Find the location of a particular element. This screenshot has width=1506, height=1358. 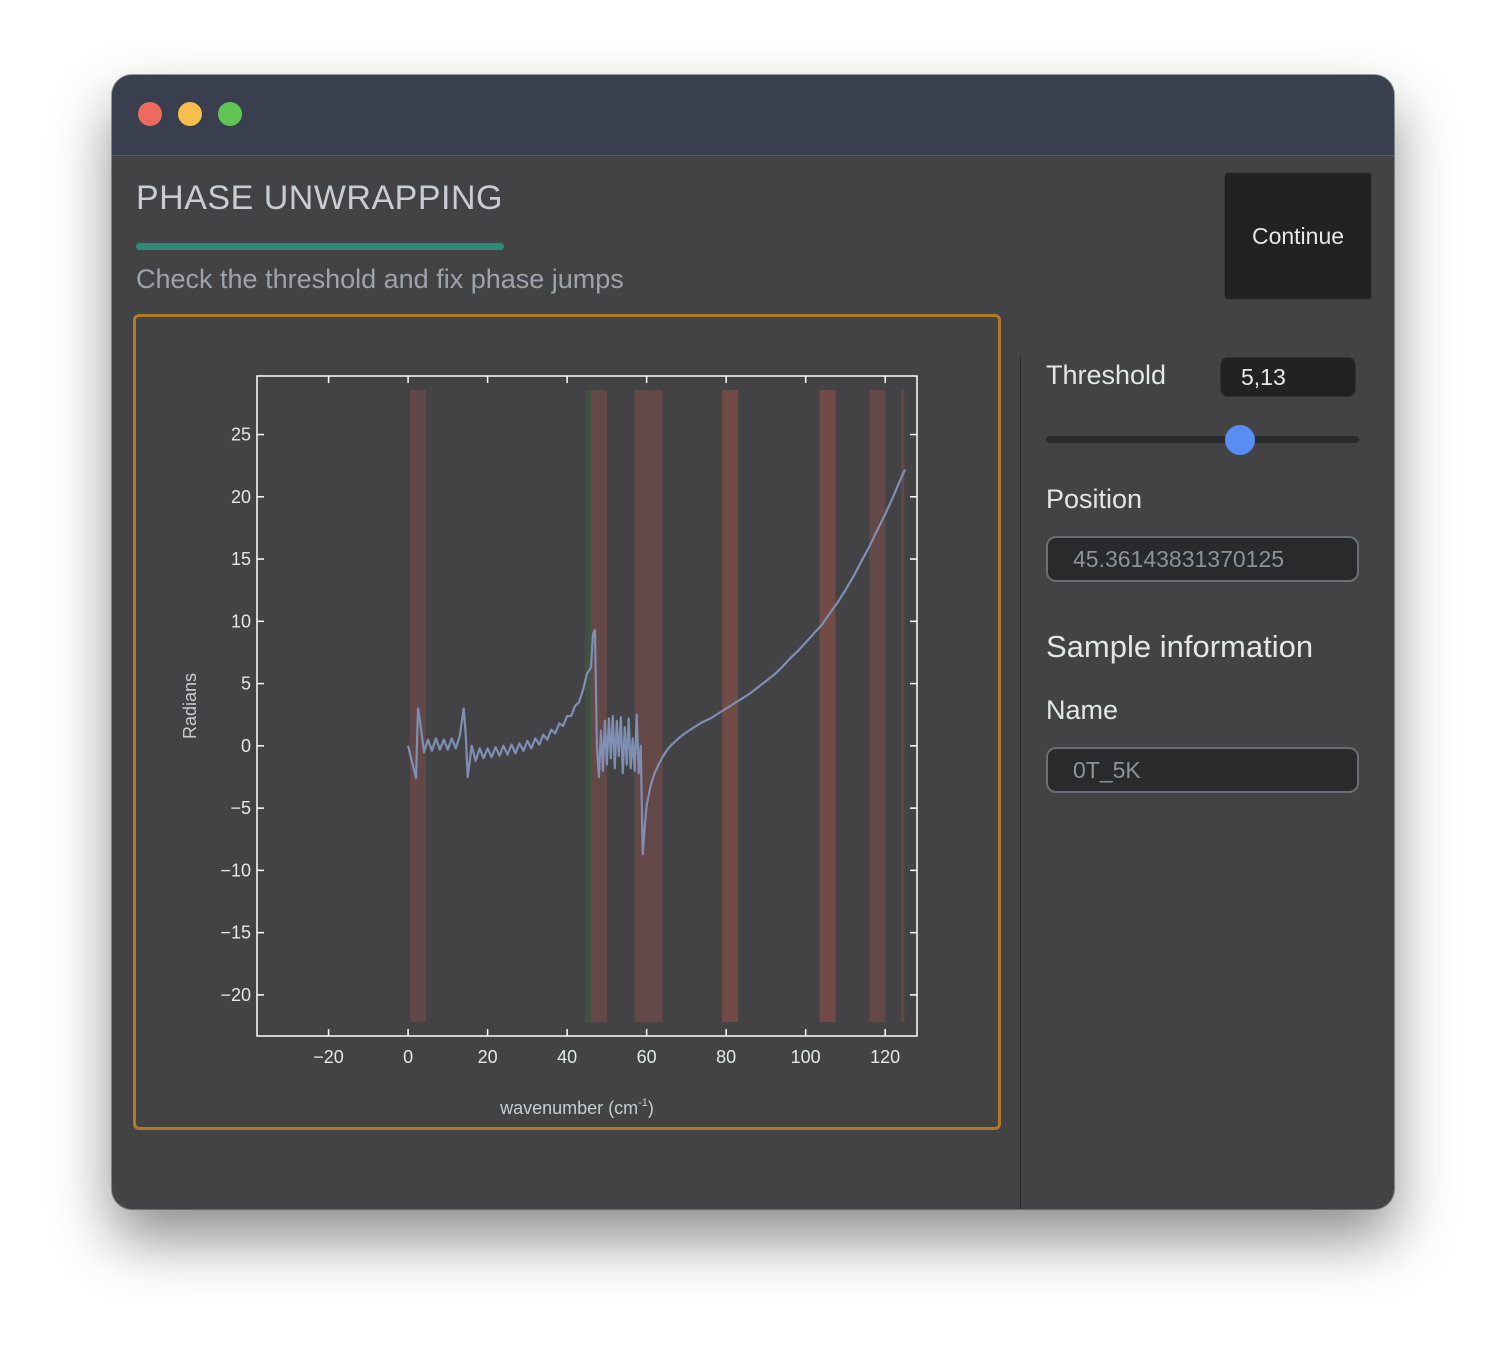

position-label: Position is located at coordinates (1094, 499).